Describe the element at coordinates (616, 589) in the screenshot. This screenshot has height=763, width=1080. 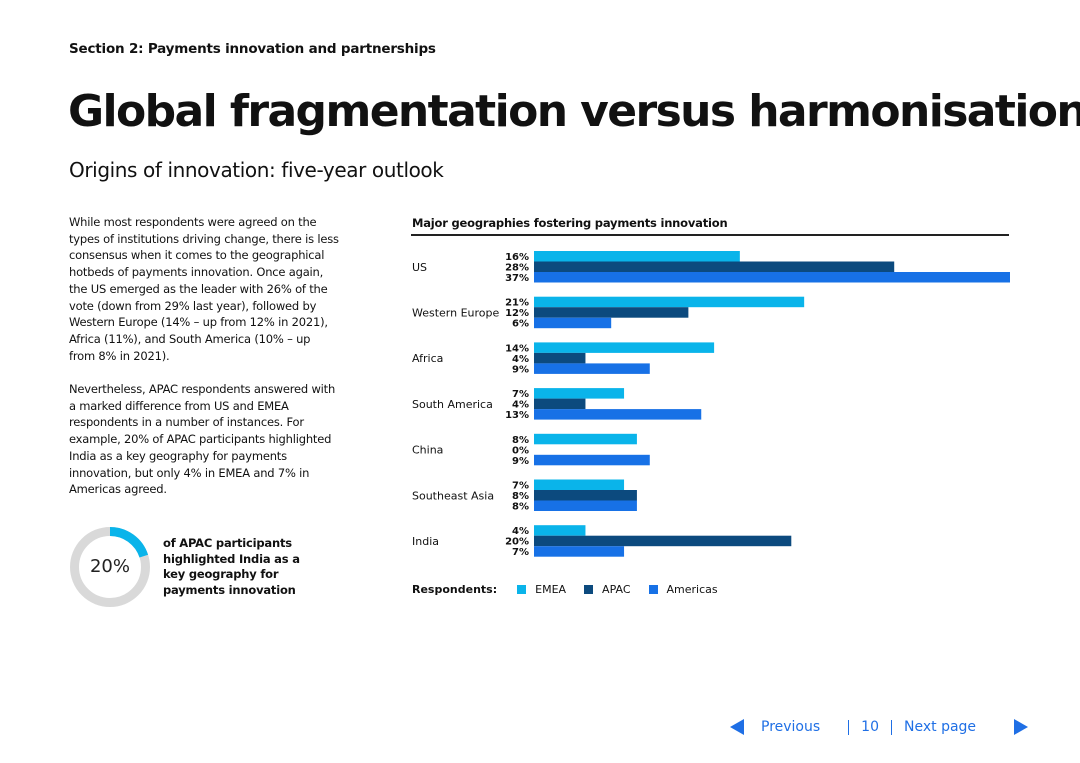
I see `legend-label-apac: APAC` at that location.